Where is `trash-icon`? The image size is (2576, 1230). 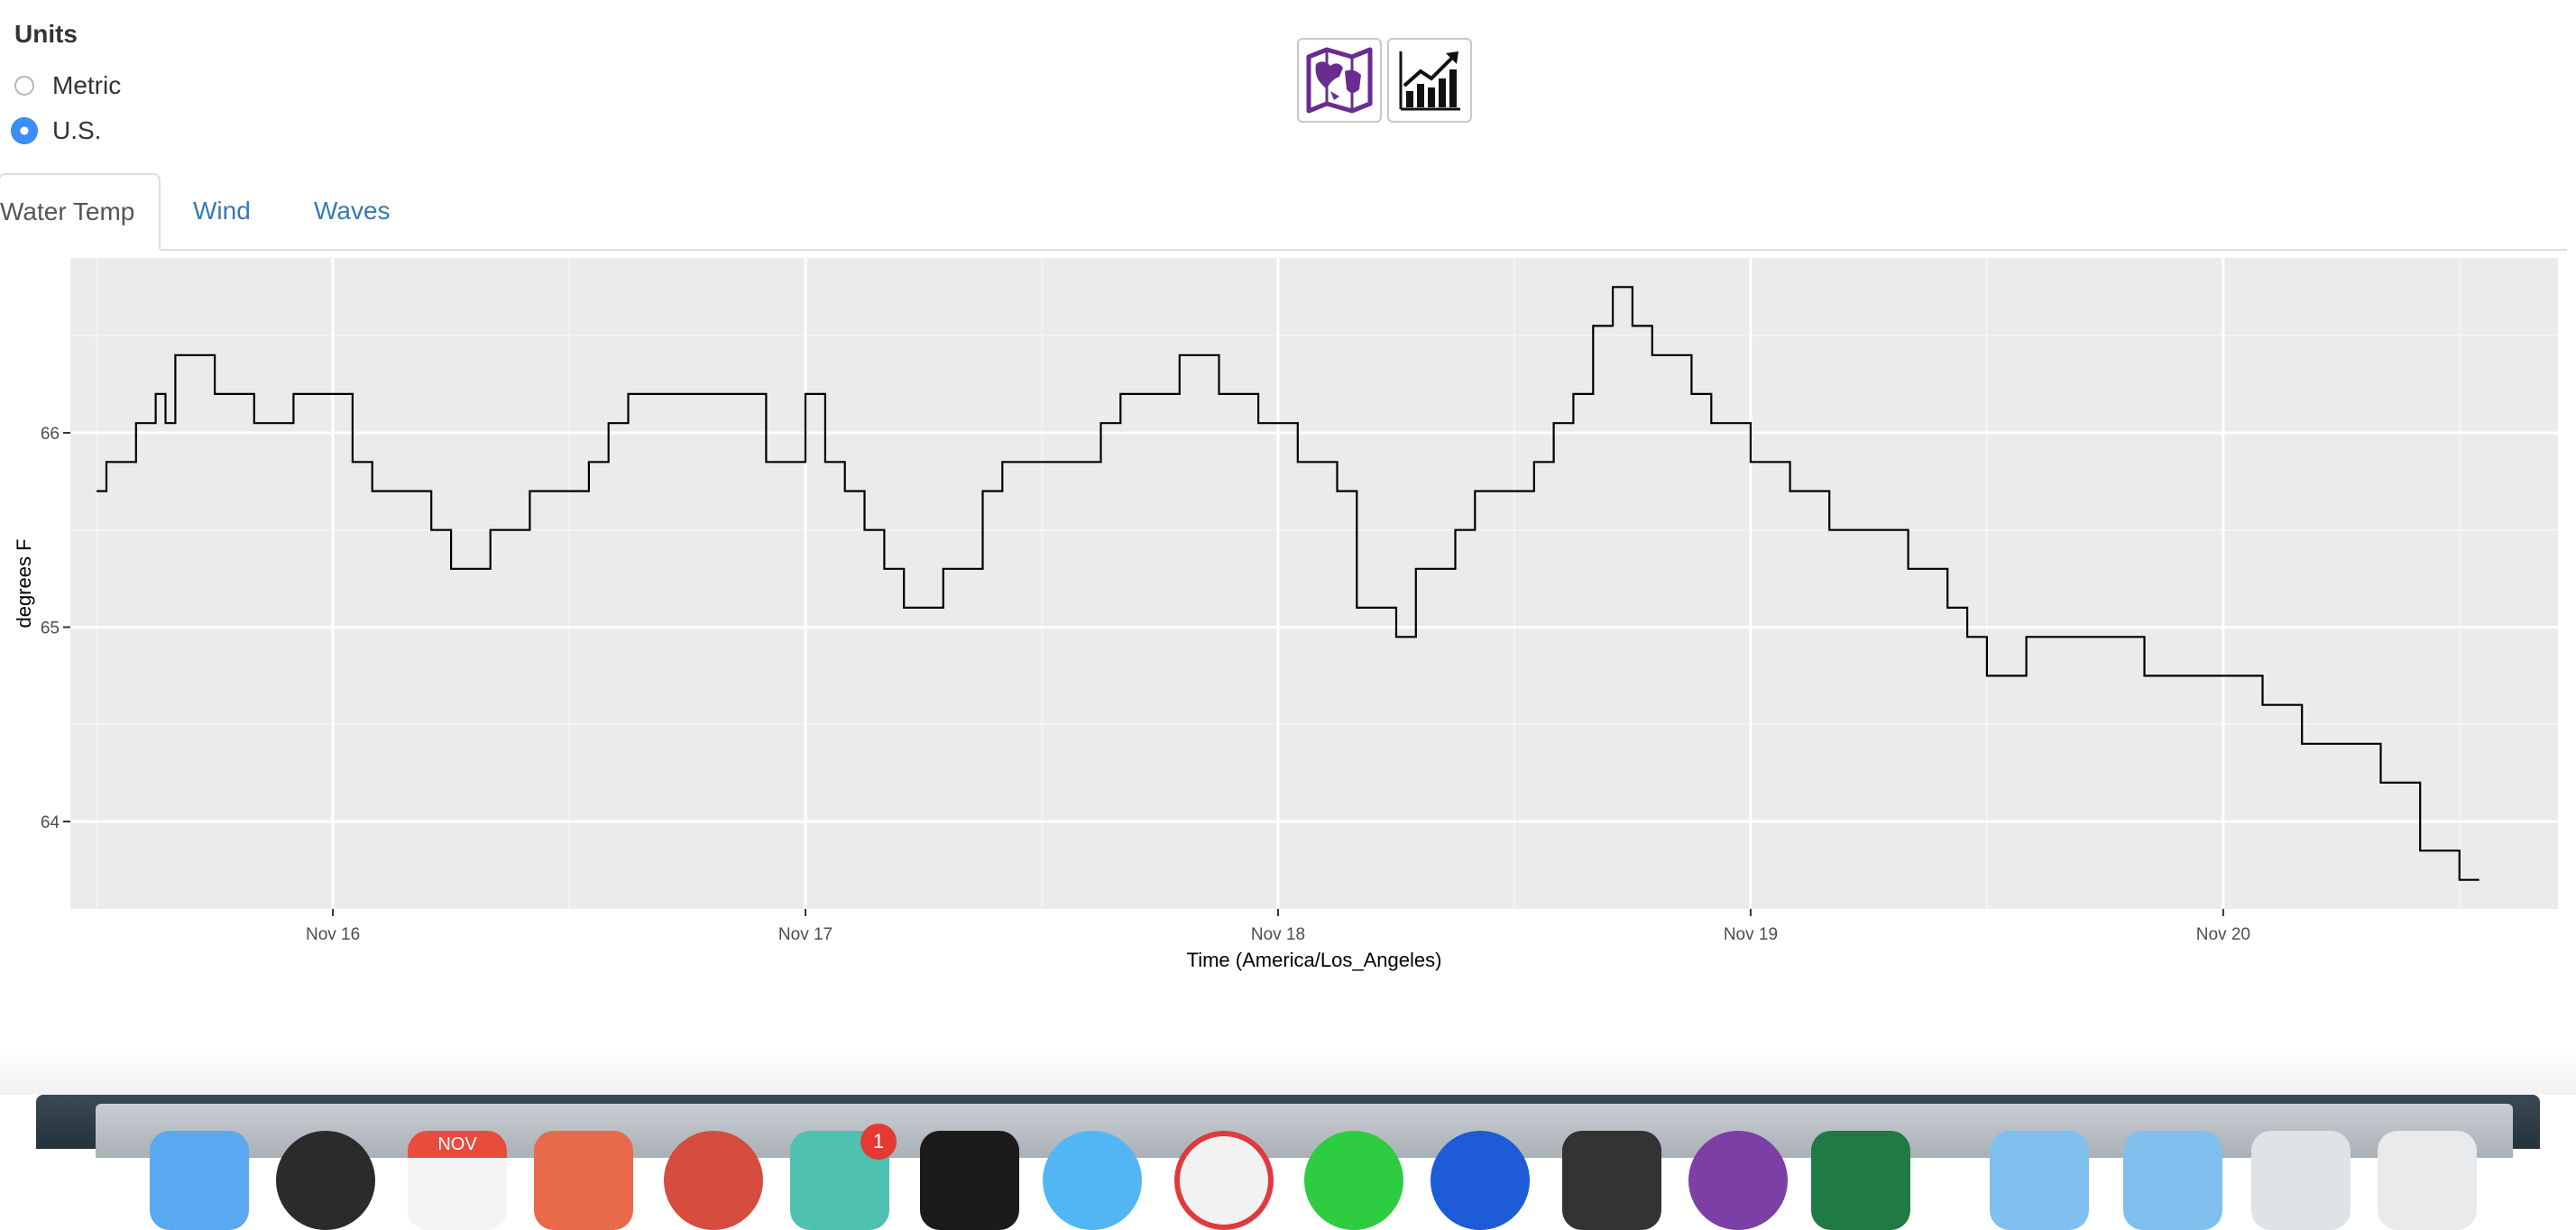 trash-icon is located at coordinates (2427, 1180).